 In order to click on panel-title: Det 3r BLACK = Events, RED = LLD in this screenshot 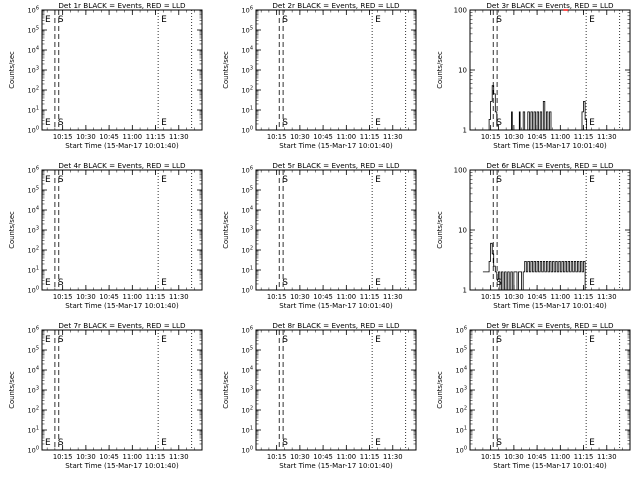, I will do `click(550, 5)`.